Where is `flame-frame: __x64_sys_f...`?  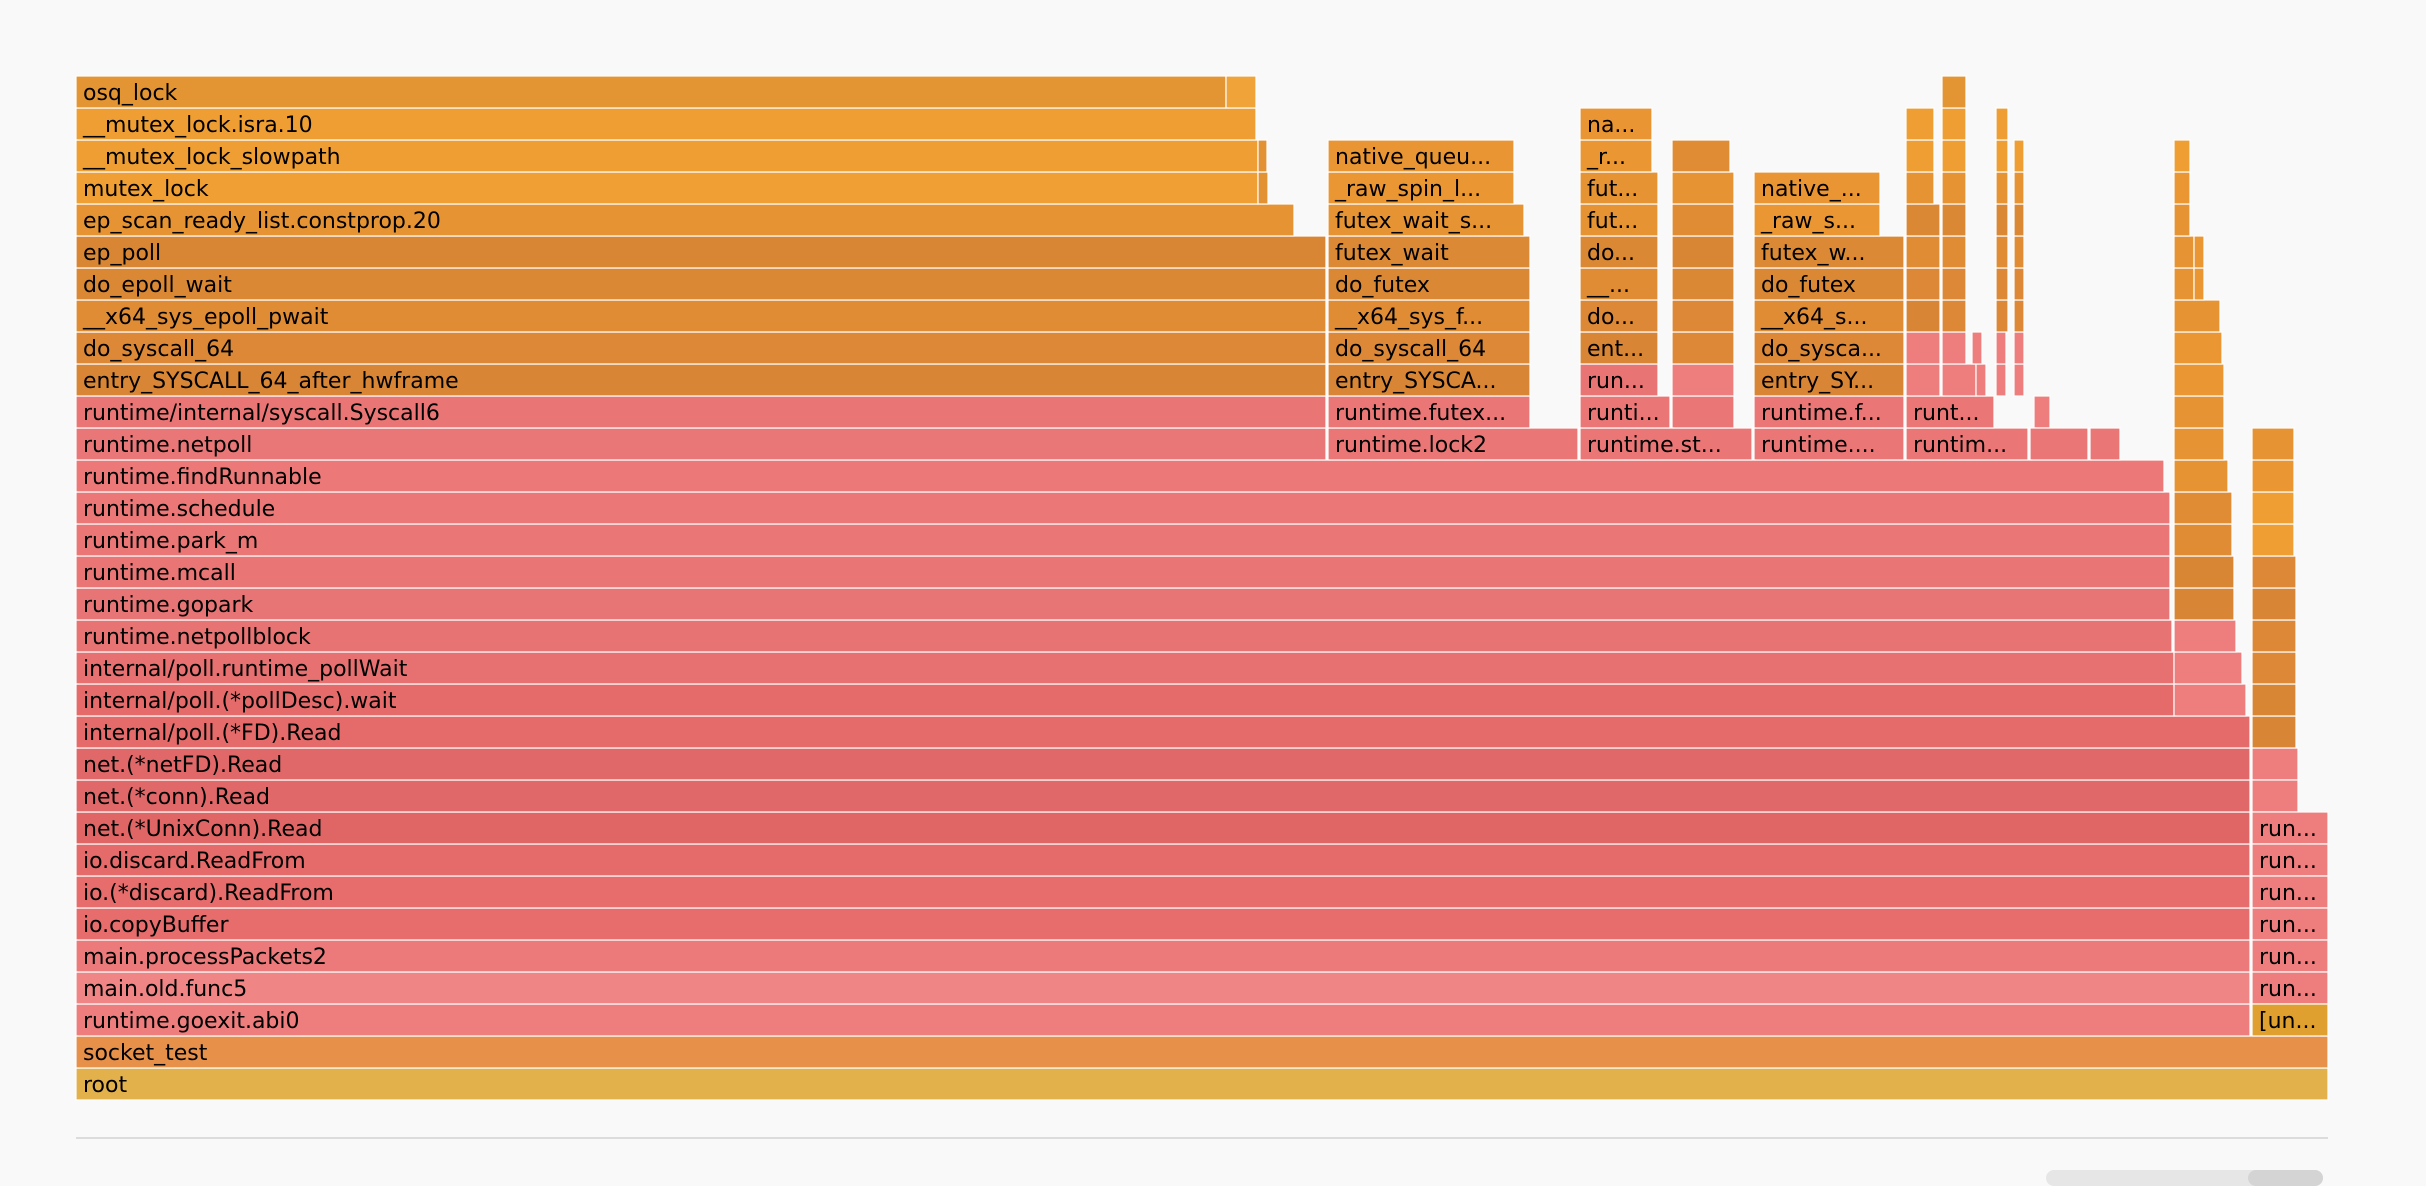 flame-frame: __x64_sys_f... is located at coordinates (1429, 316).